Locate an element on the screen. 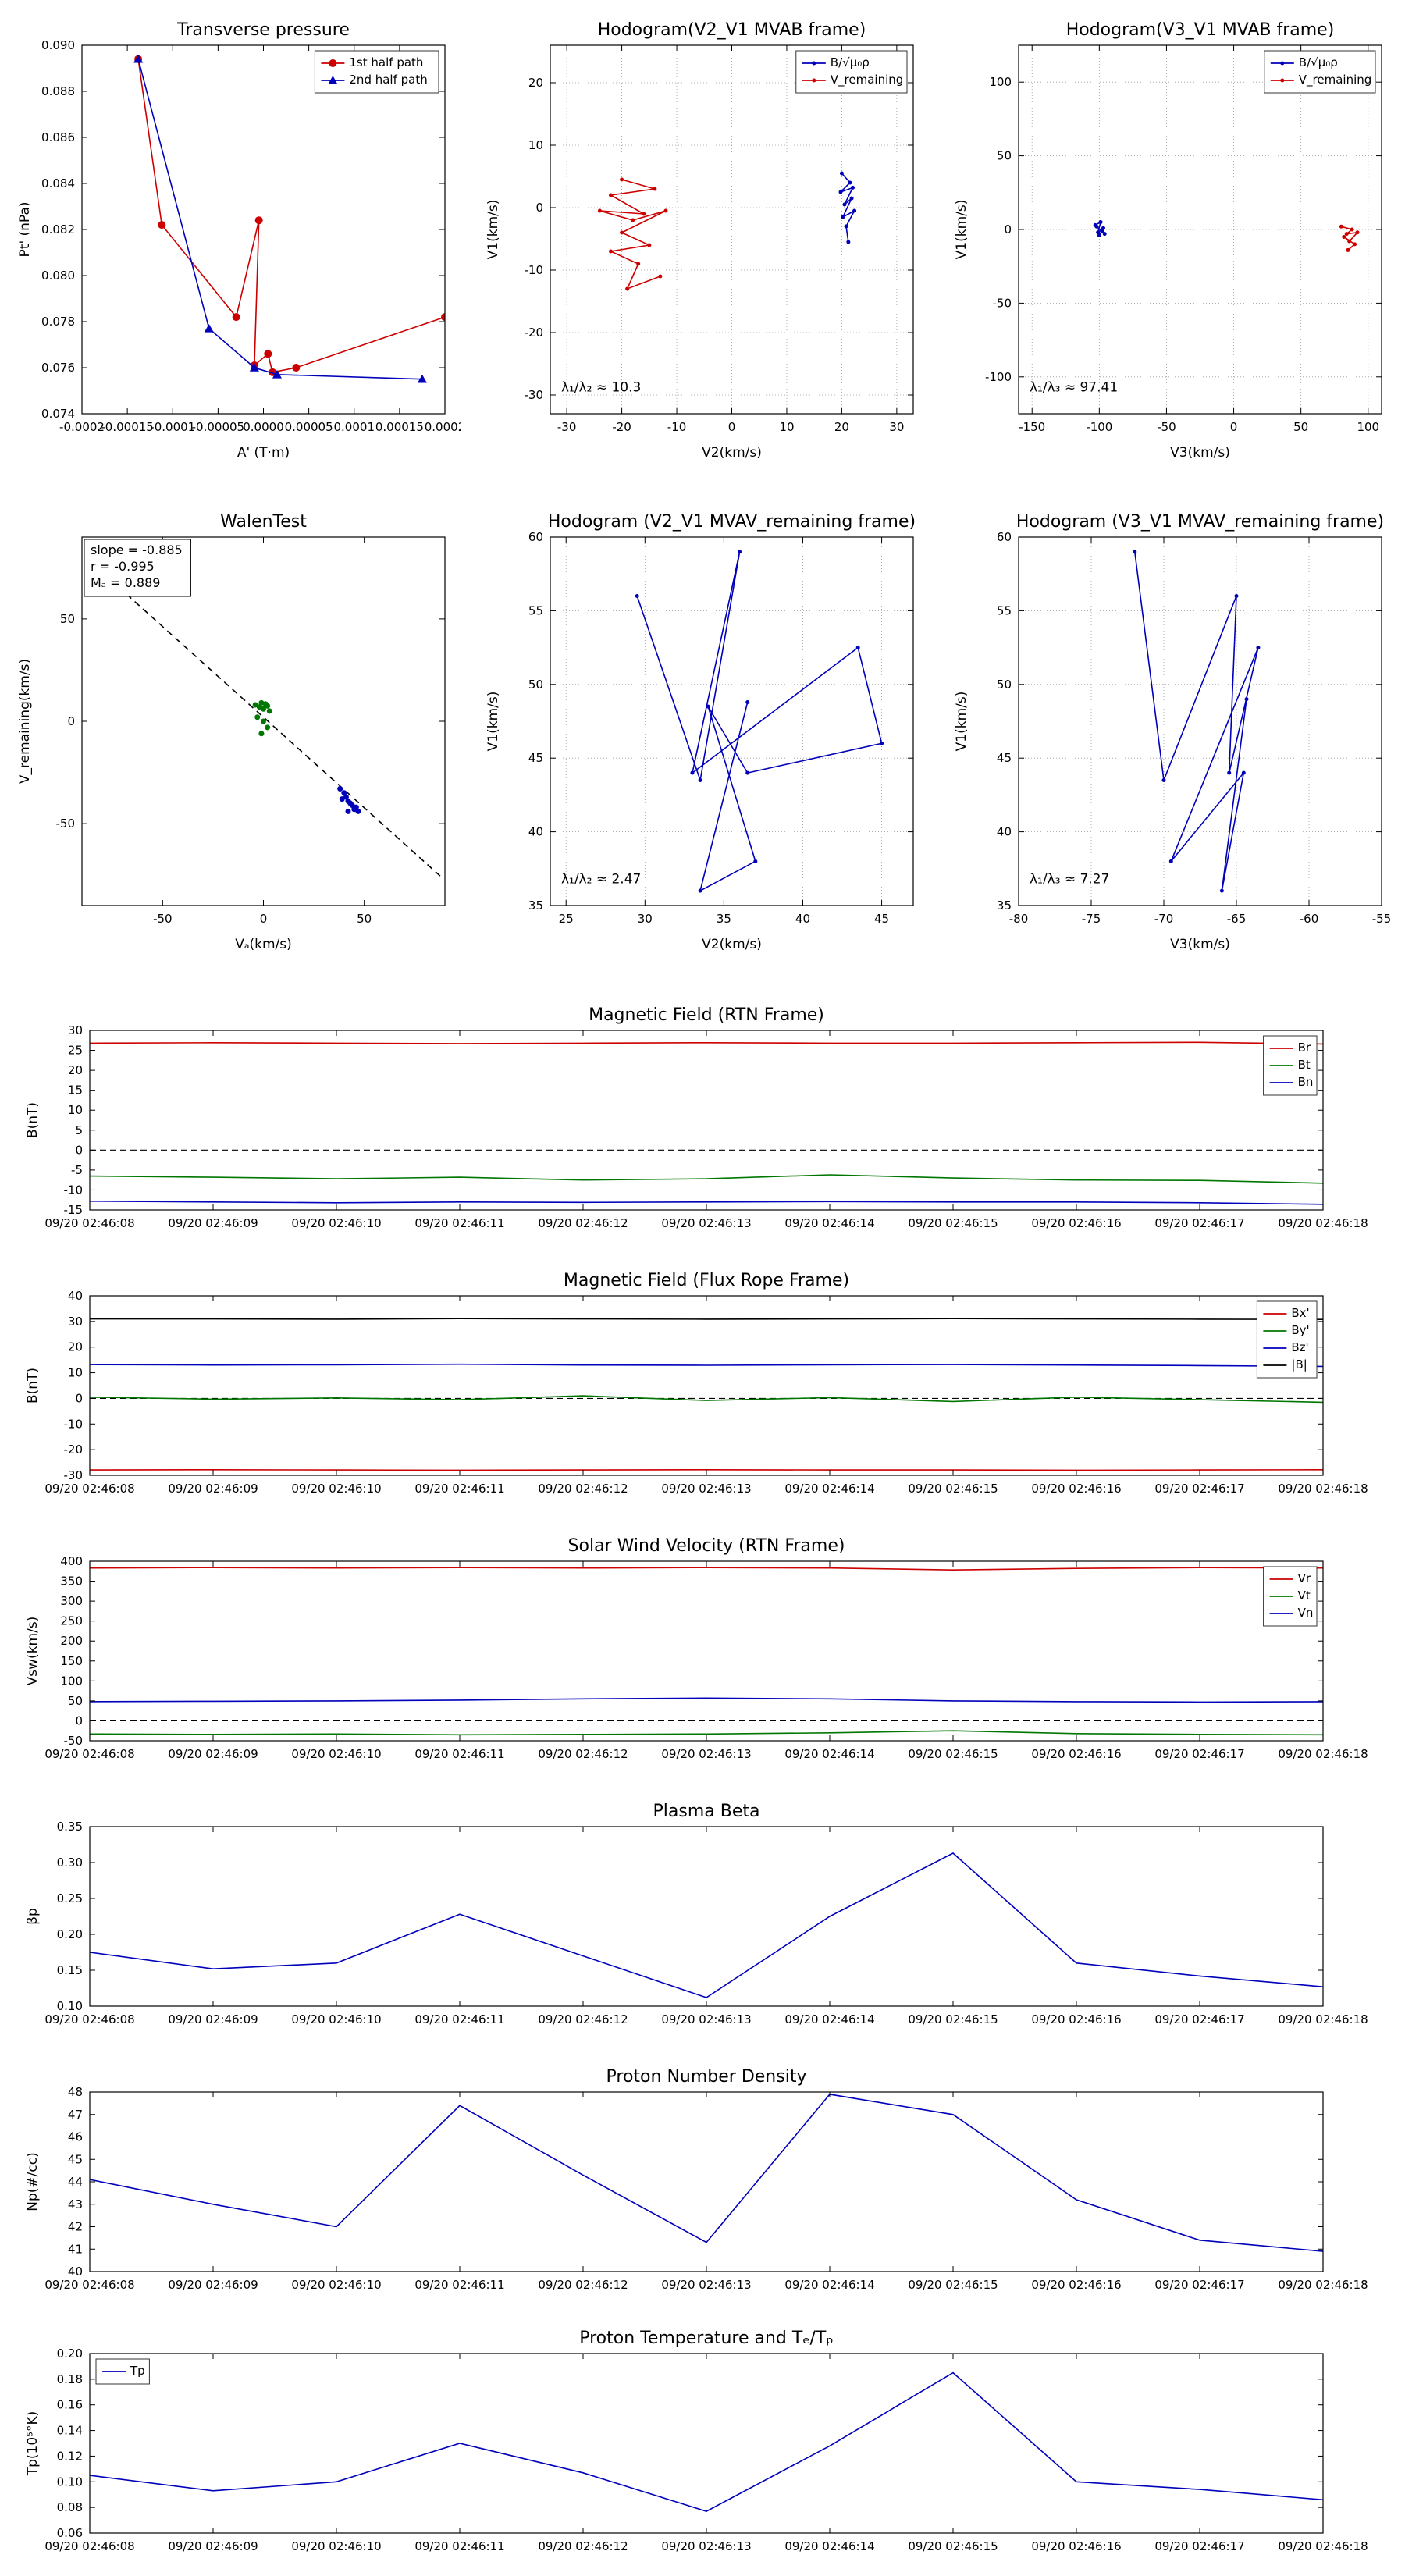  svg-text: Bt is located at coordinates (1304, 1065).